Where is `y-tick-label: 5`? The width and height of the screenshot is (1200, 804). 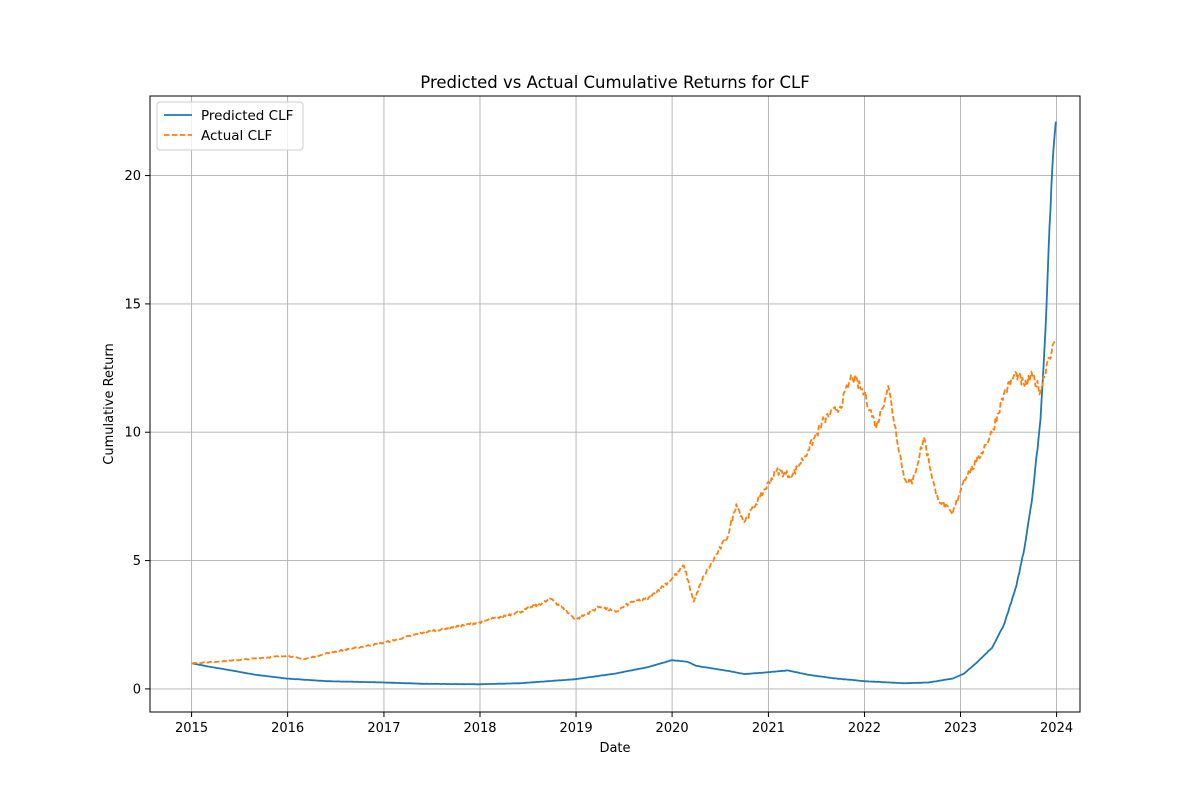
y-tick-label: 5 is located at coordinates (137, 561).